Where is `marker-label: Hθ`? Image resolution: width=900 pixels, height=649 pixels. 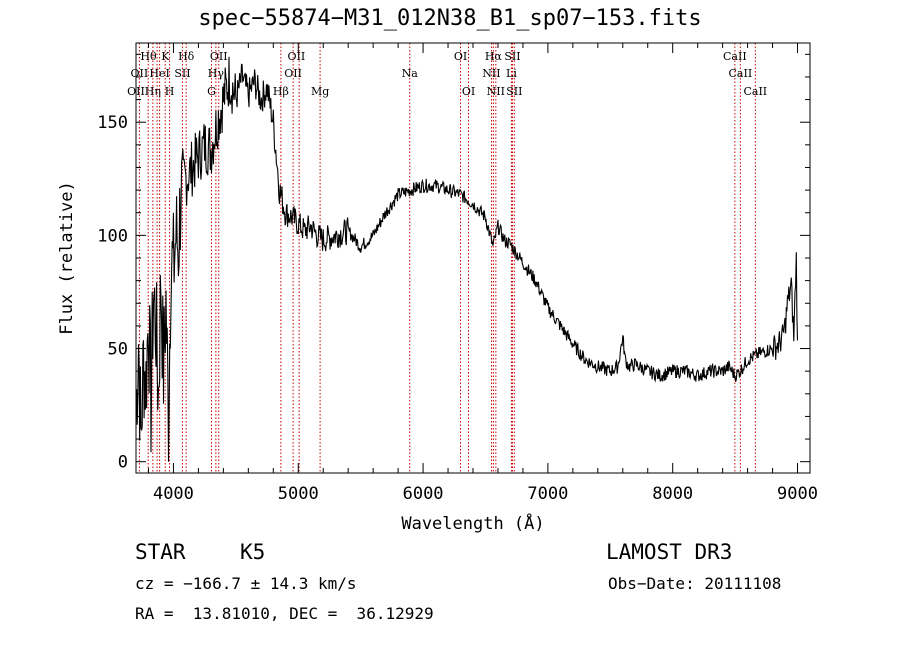 marker-label: Hθ is located at coordinates (148, 56).